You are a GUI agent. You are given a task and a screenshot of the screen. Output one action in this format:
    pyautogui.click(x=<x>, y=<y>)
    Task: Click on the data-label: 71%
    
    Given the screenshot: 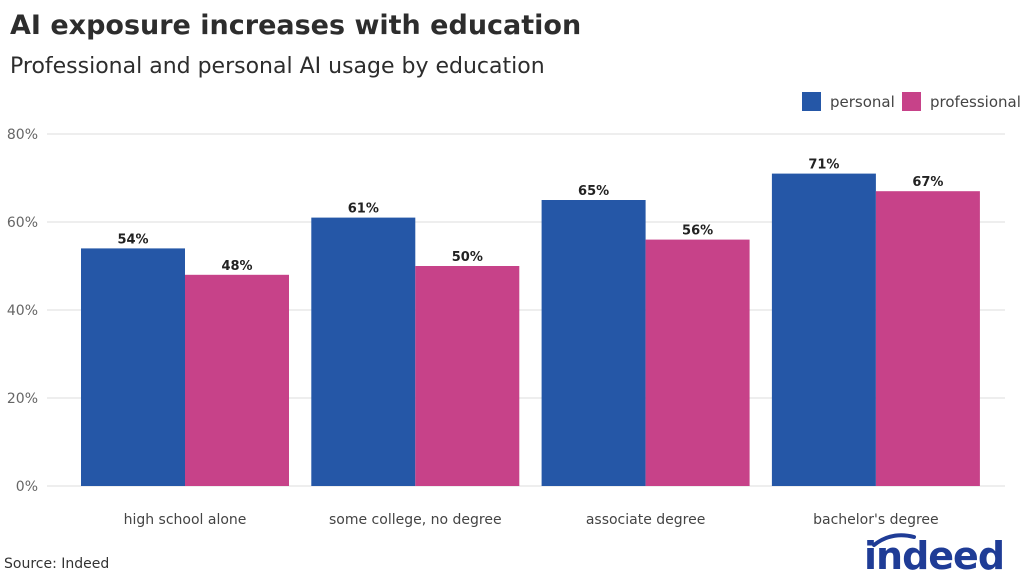 What is the action you would take?
    pyautogui.click(x=823, y=165)
    